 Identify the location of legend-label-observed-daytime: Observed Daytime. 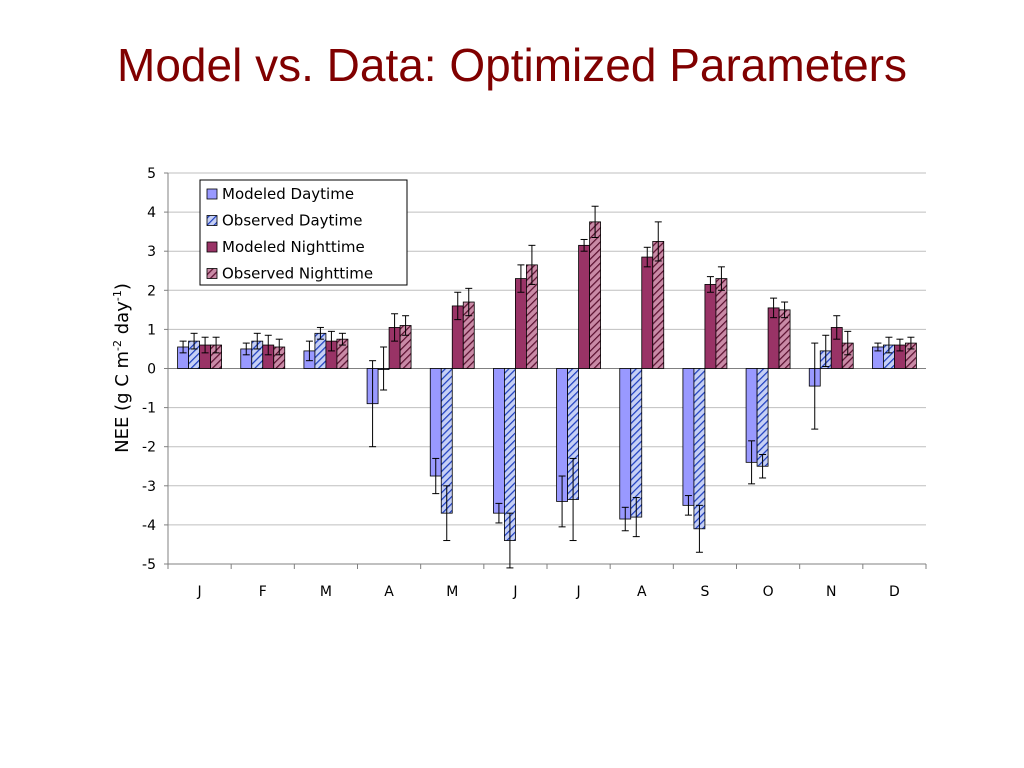
(292, 221).